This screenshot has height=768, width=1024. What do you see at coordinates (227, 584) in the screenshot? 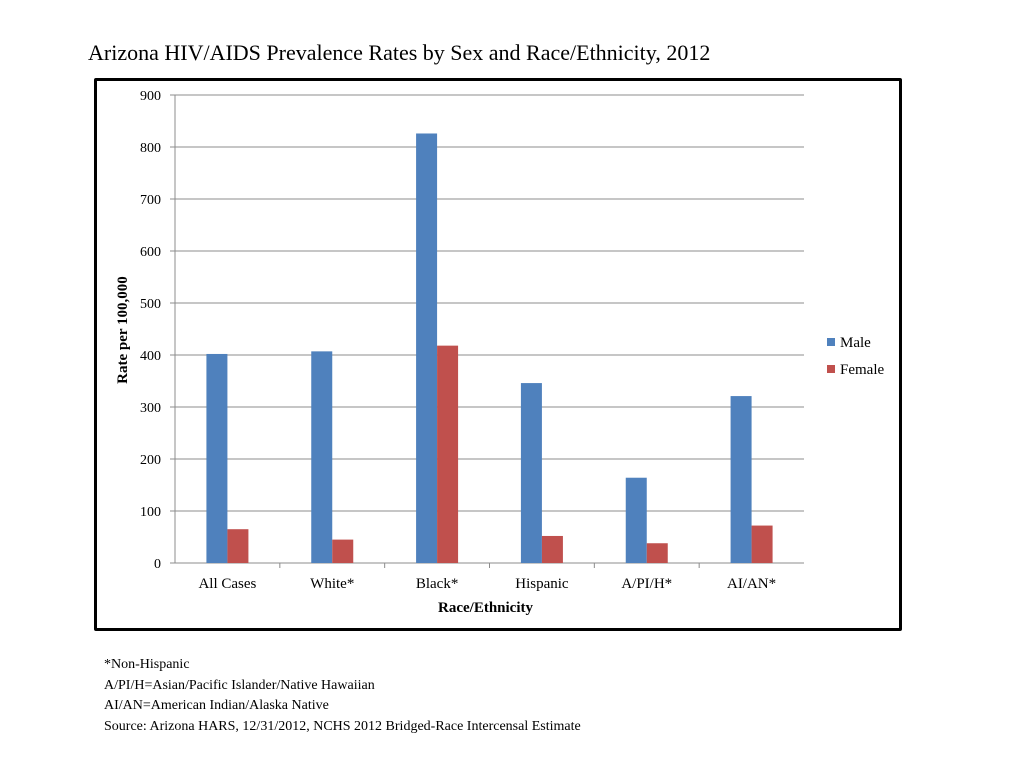
I see `x-tick-label: All Cases` at bounding box center [227, 584].